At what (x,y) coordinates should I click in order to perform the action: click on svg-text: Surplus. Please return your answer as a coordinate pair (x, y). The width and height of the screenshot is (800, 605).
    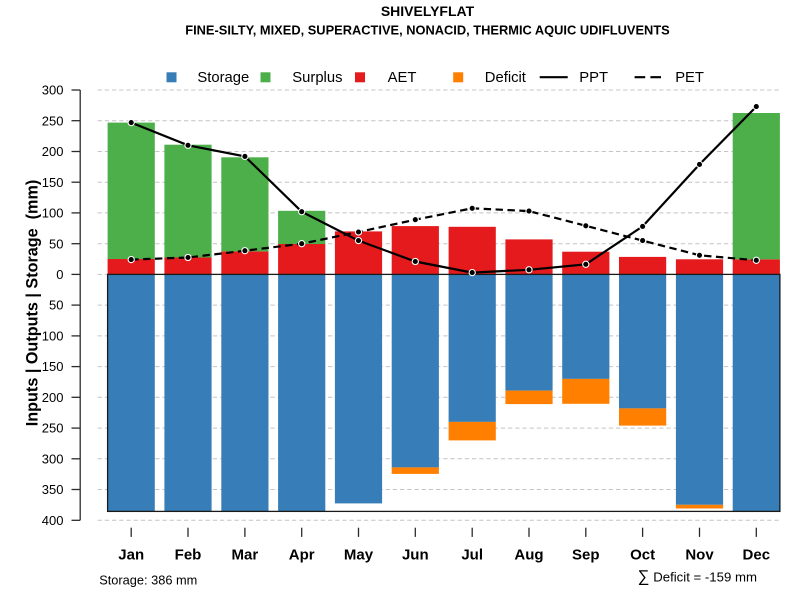
    Looking at the image, I should click on (317, 78).